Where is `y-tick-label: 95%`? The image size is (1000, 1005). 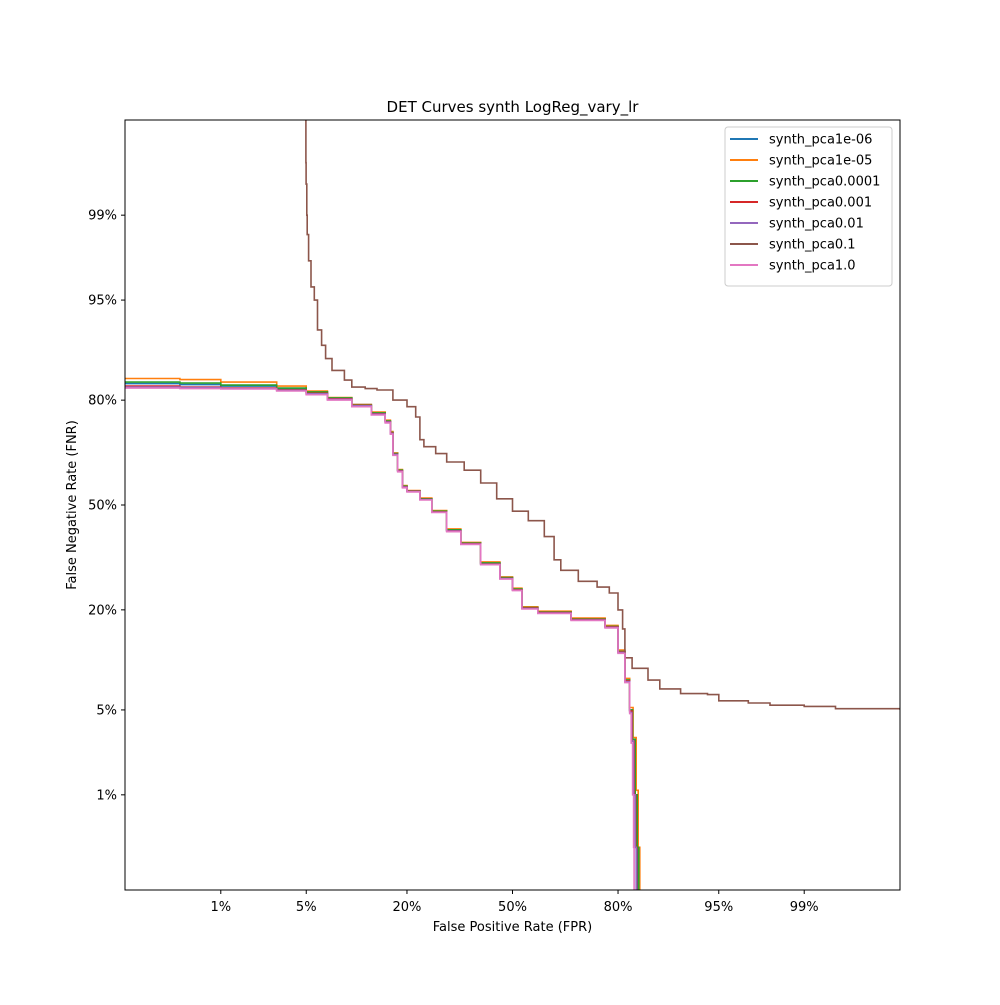 y-tick-label: 95% is located at coordinates (102, 301).